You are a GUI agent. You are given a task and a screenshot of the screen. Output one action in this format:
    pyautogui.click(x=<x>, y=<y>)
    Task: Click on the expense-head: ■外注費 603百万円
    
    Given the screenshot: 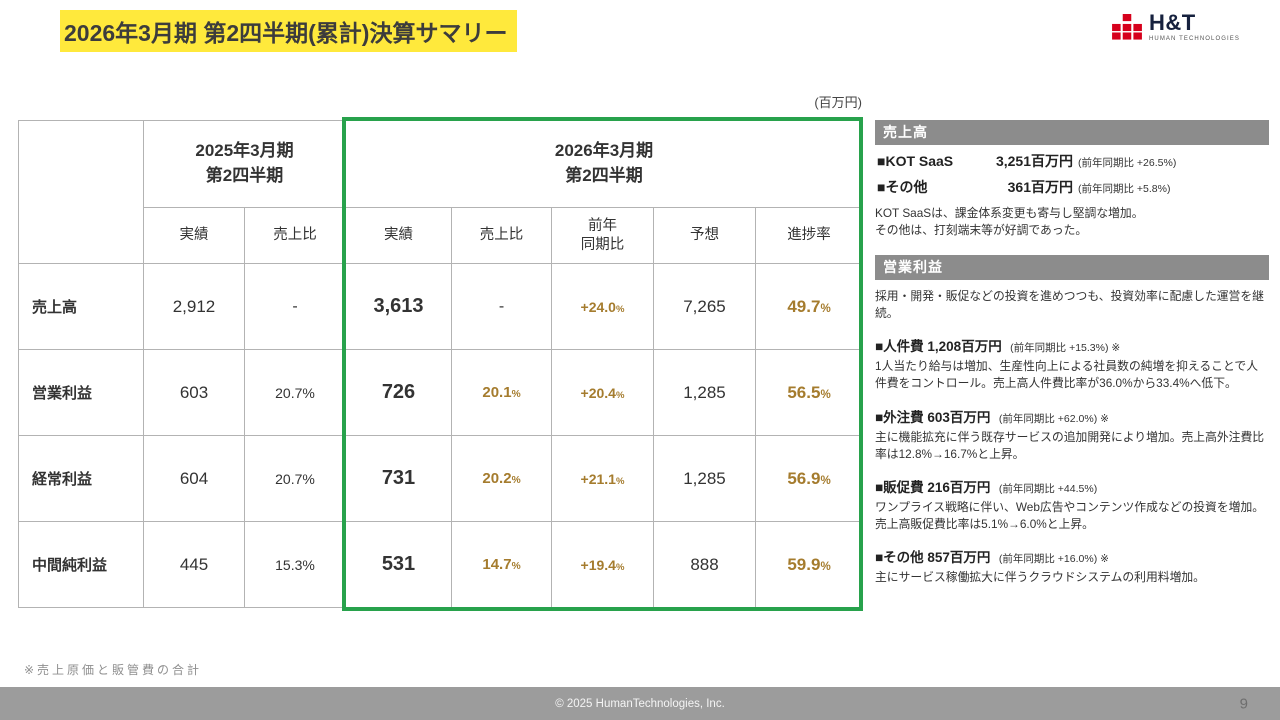 What is the action you would take?
    pyautogui.click(x=933, y=417)
    